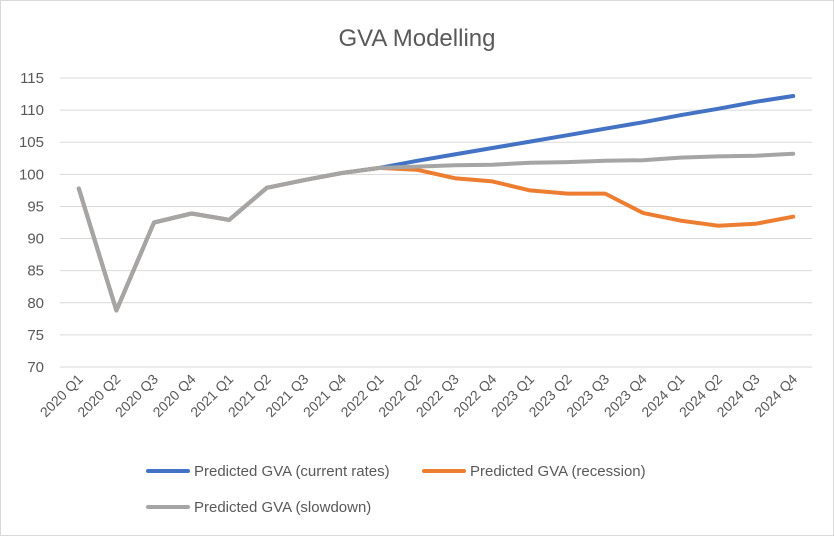  Describe the element at coordinates (35, 239) in the screenshot. I see `y-tick-label: 90` at that location.